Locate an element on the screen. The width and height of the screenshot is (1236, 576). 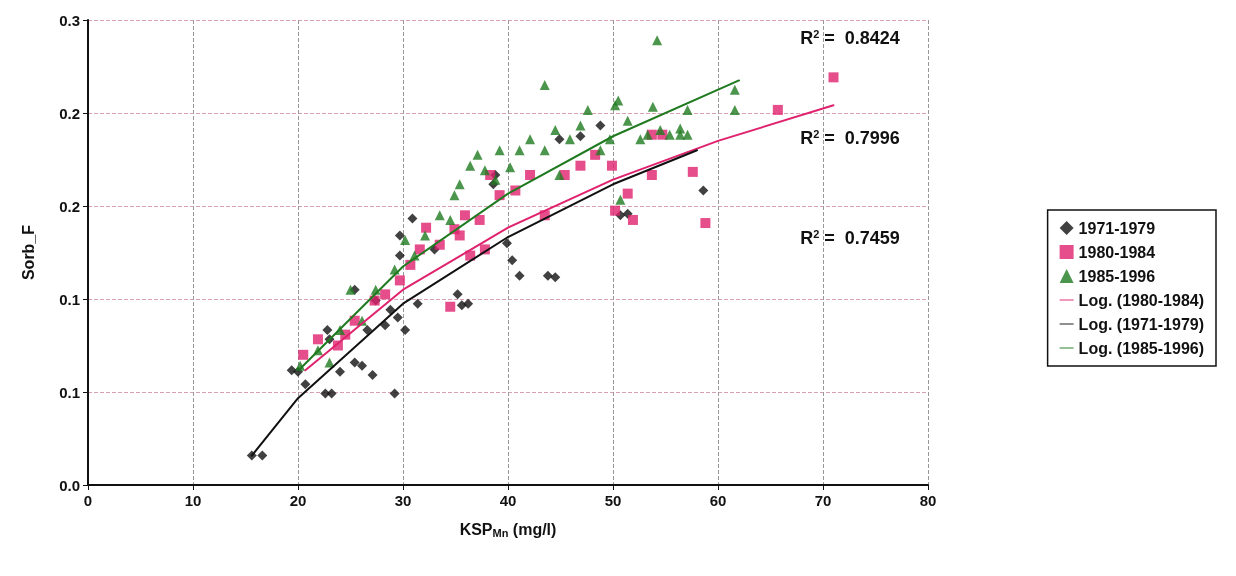
legend-label: 1985-1996 is located at coordinates (1117, 276).